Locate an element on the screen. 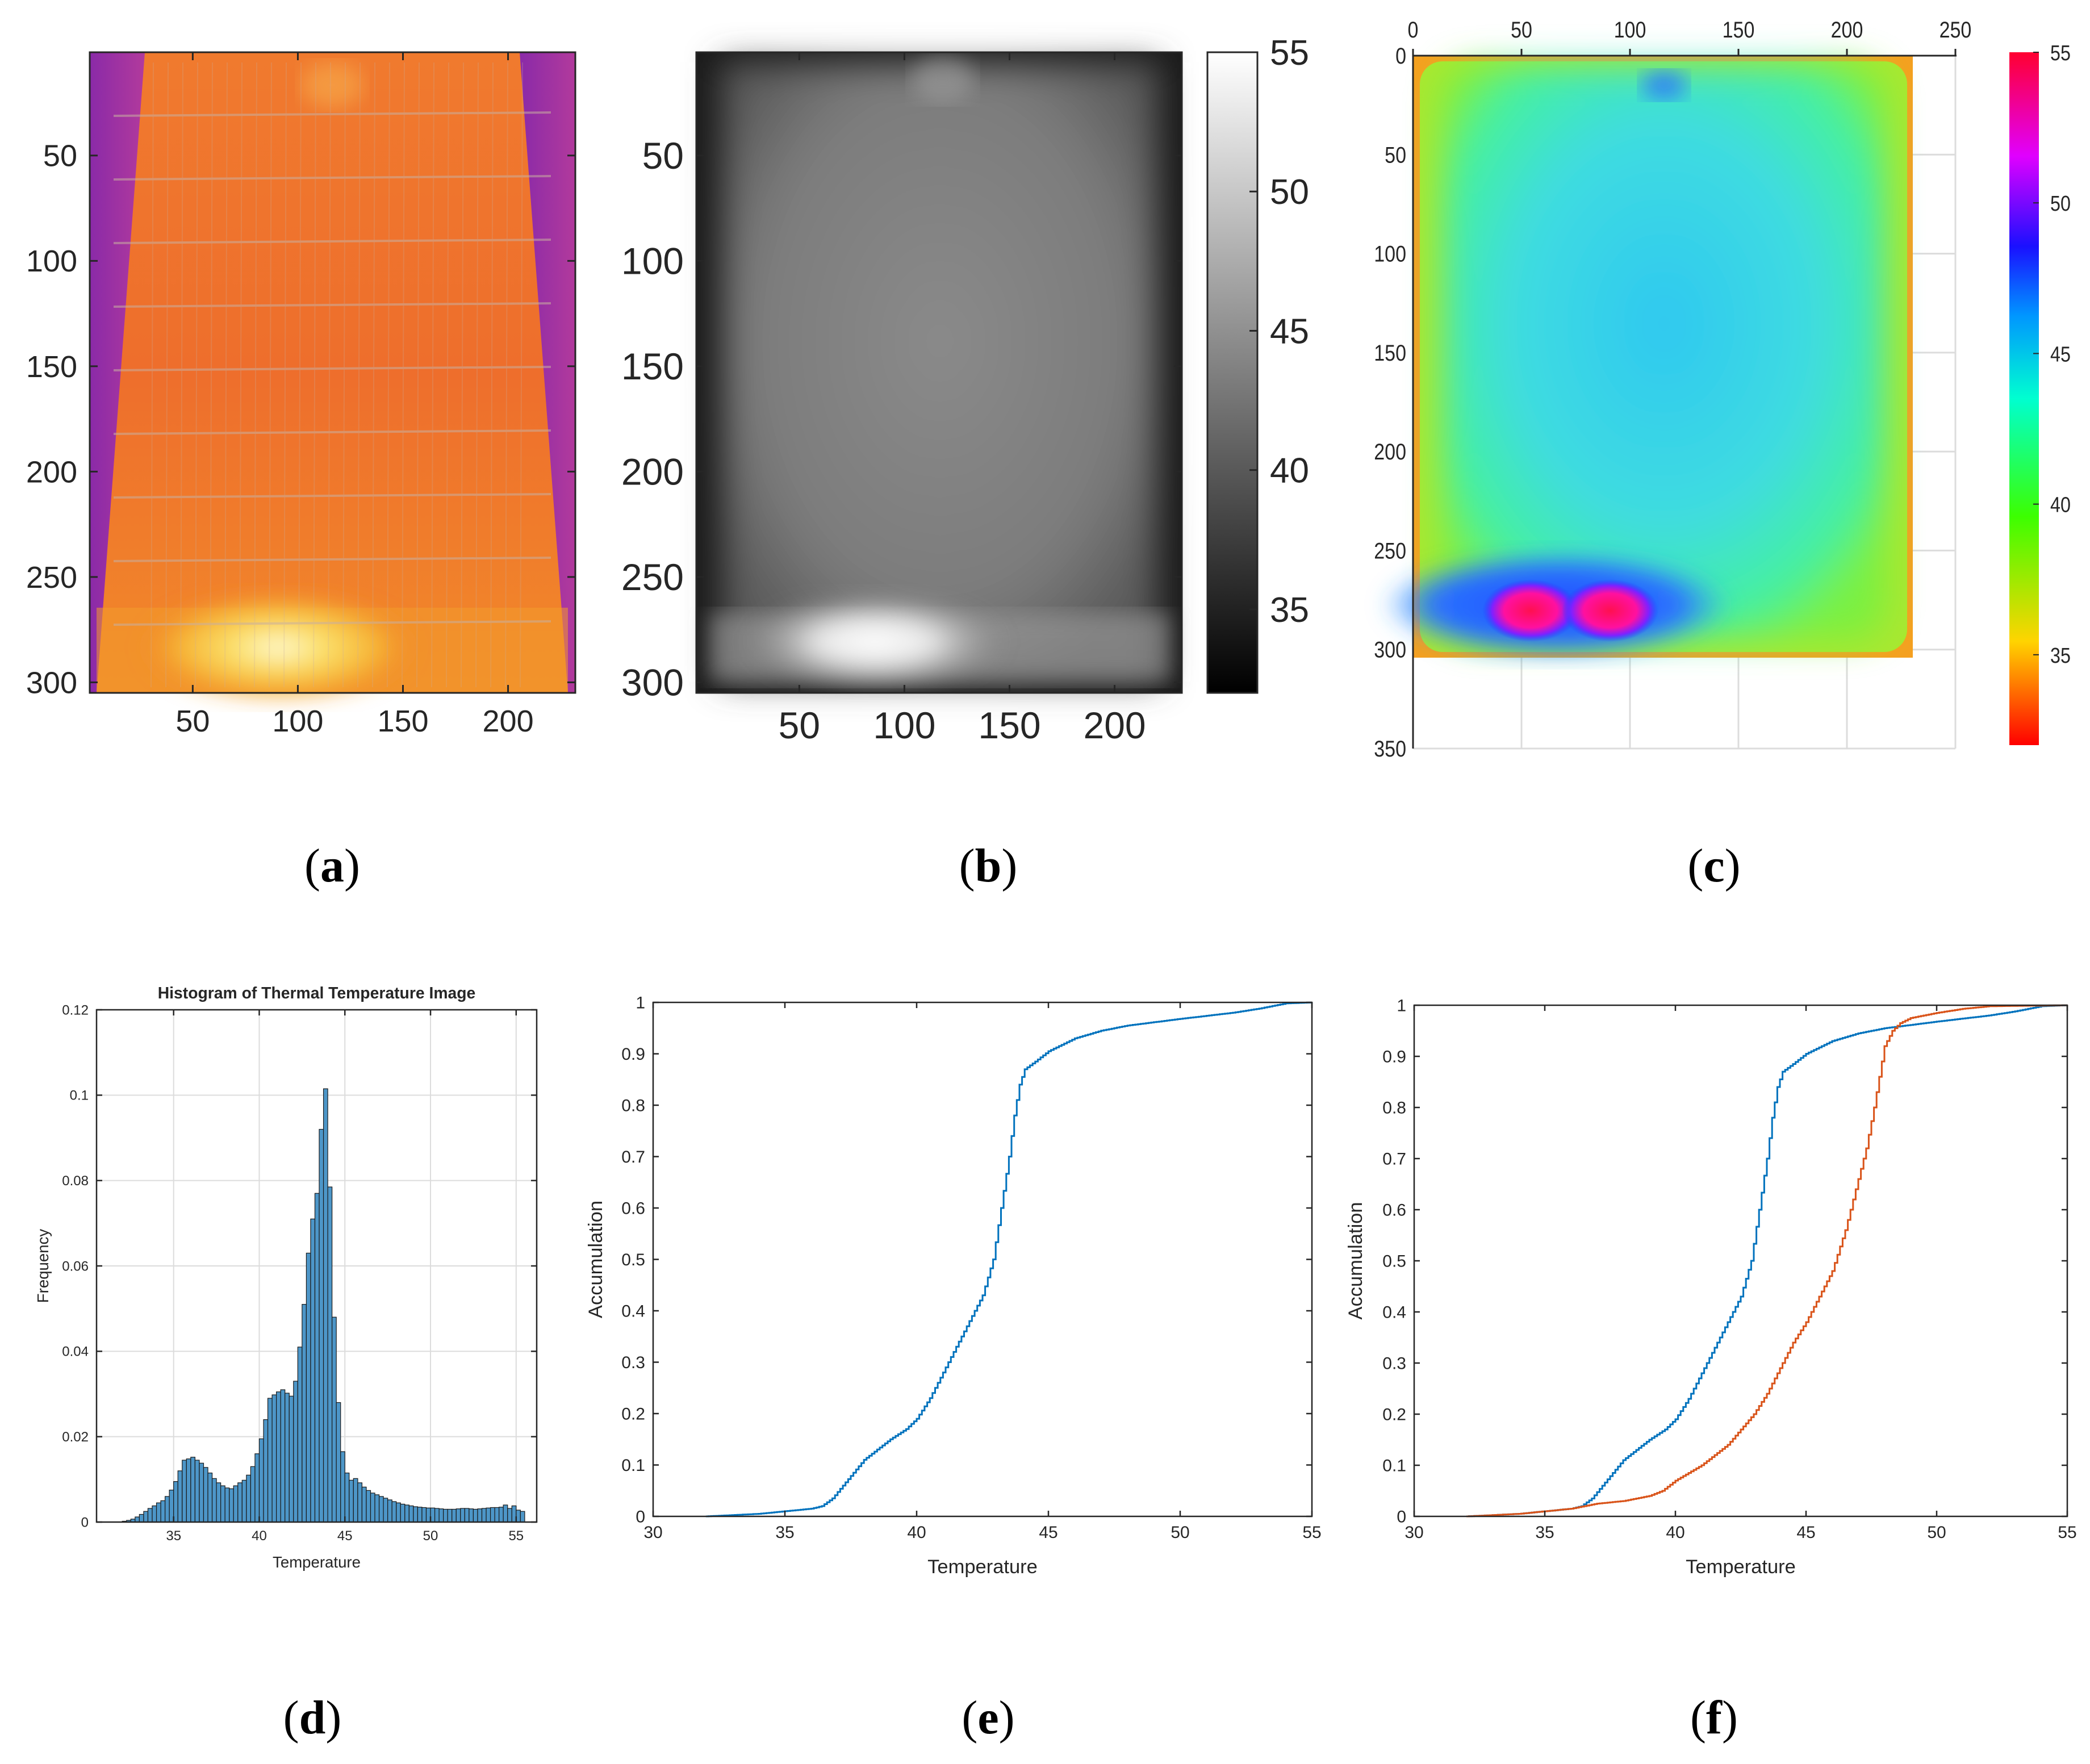  panel-label-d-letter: d is located at coordinates (313, 1717).